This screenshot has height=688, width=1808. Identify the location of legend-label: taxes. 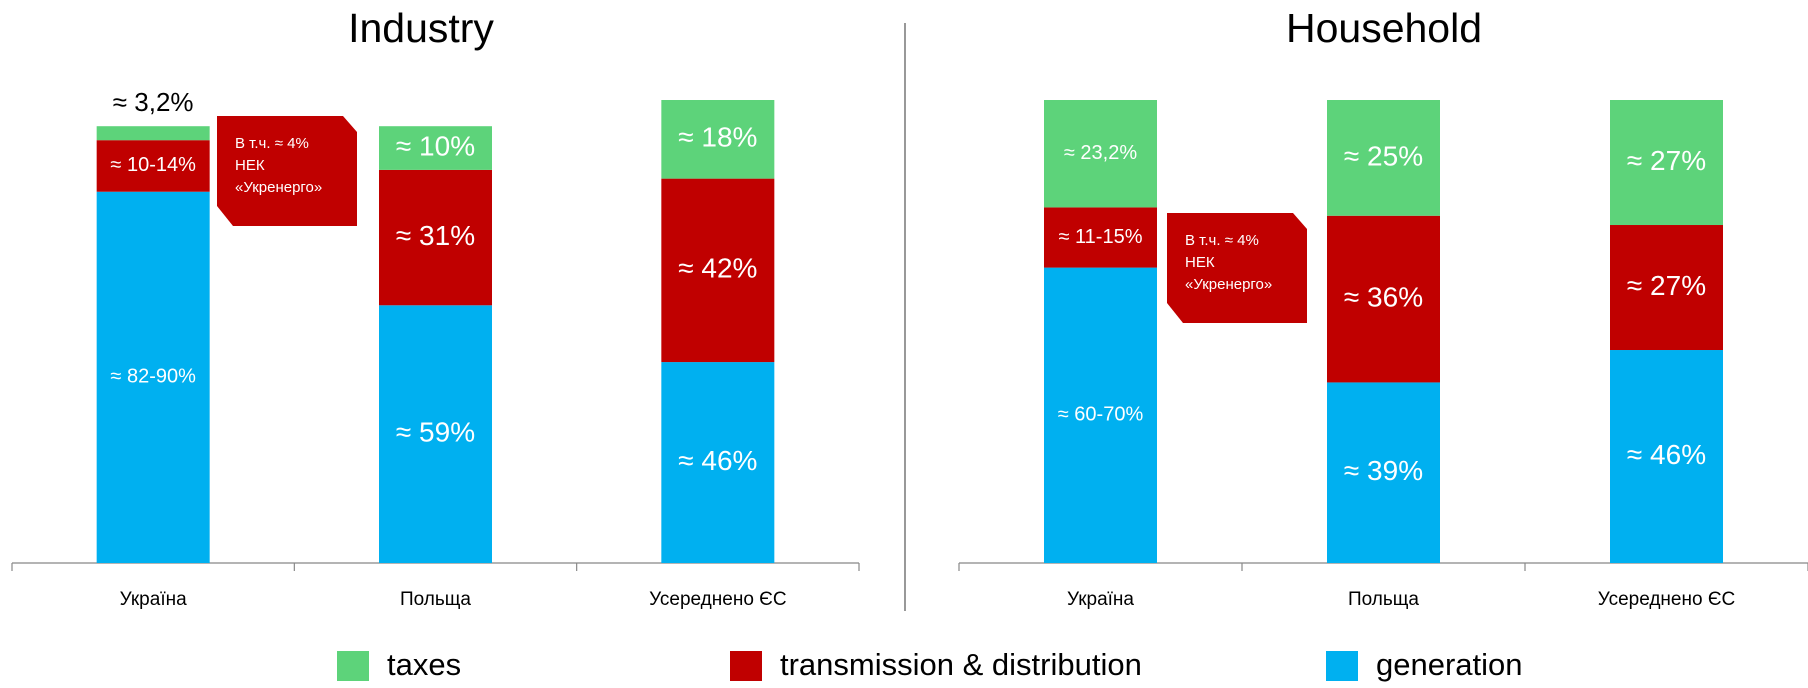
(424, 664).